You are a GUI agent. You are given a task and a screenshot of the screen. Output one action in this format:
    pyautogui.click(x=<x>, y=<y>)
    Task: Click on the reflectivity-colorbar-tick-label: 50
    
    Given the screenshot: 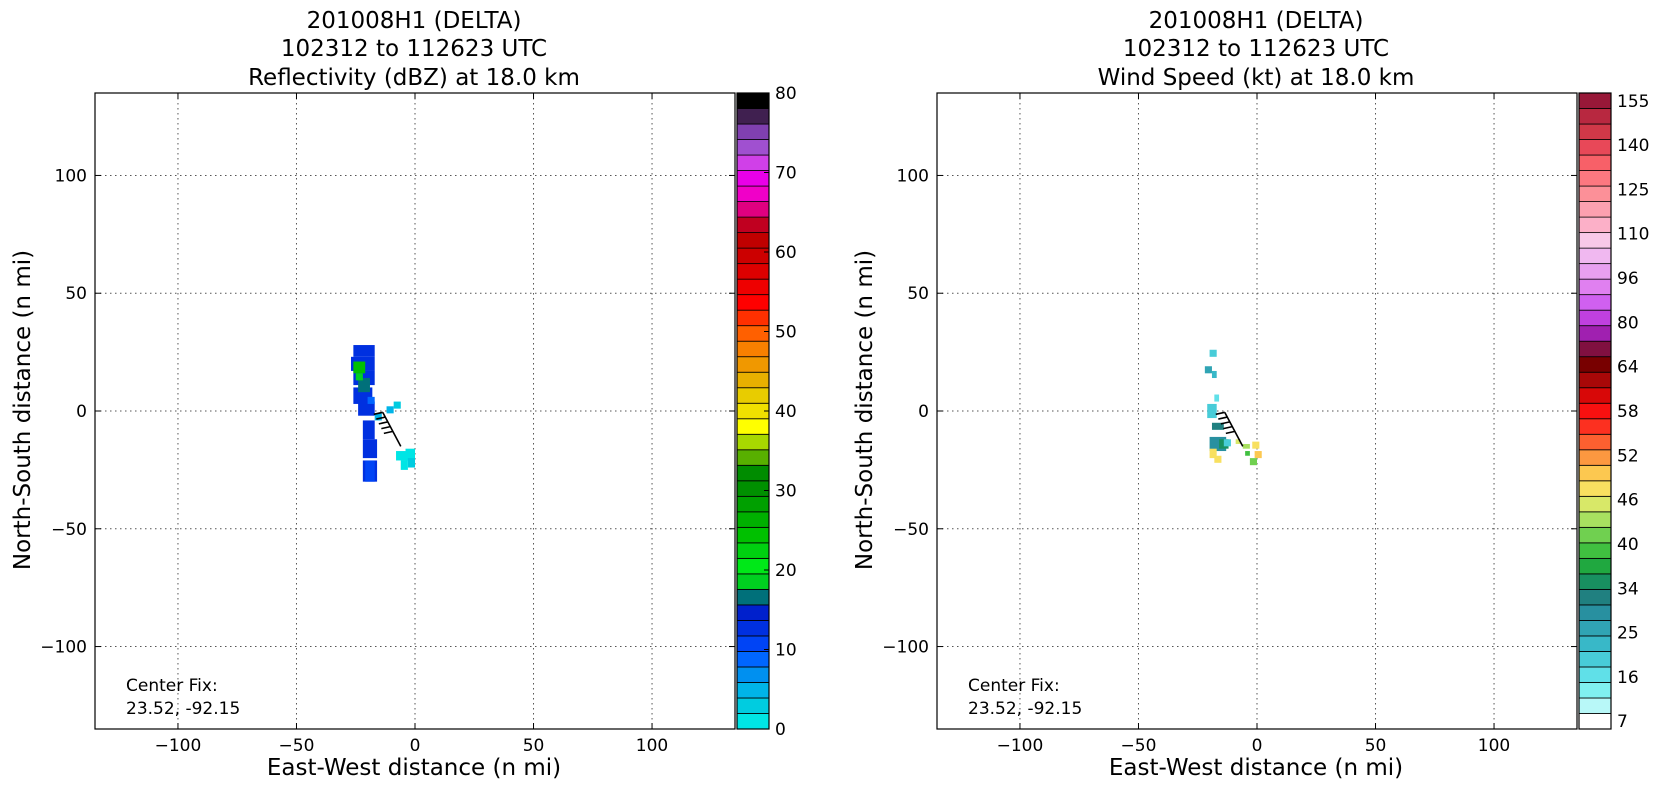 What is the action you would take?
    pyautogui.click(x=786, y=333)
    